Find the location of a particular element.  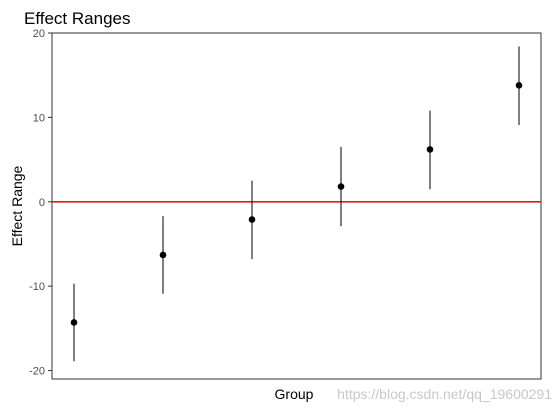

y-axis: 20 10 0 -10 -20 is located at coordinates (40, 203).